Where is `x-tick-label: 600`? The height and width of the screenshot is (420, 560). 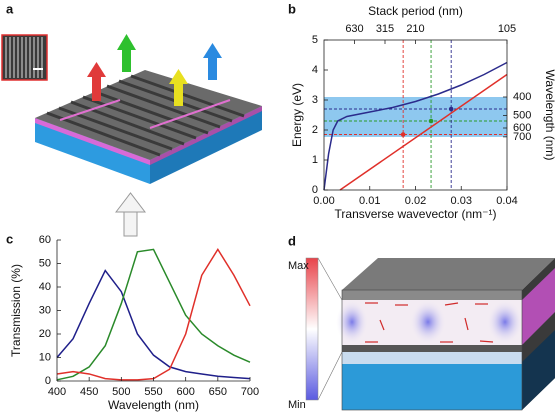 x-tick-label: 600 is located at coordinates (185, 392).